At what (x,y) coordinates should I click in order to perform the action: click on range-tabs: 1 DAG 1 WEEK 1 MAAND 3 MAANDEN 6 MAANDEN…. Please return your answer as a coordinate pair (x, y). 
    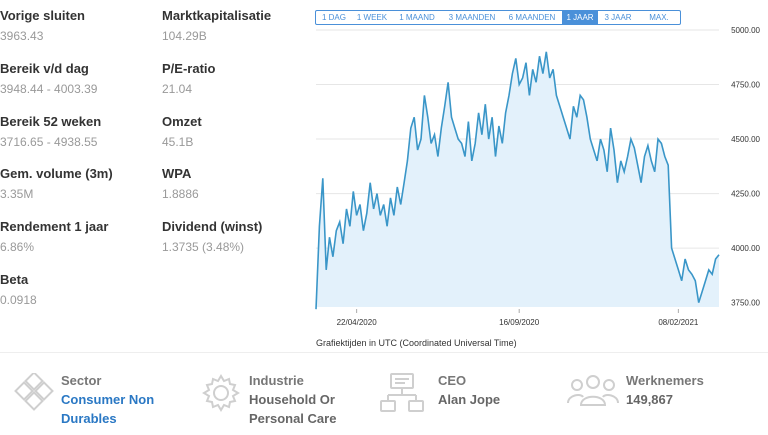
    Looking at the image, I should click on (498, 17).